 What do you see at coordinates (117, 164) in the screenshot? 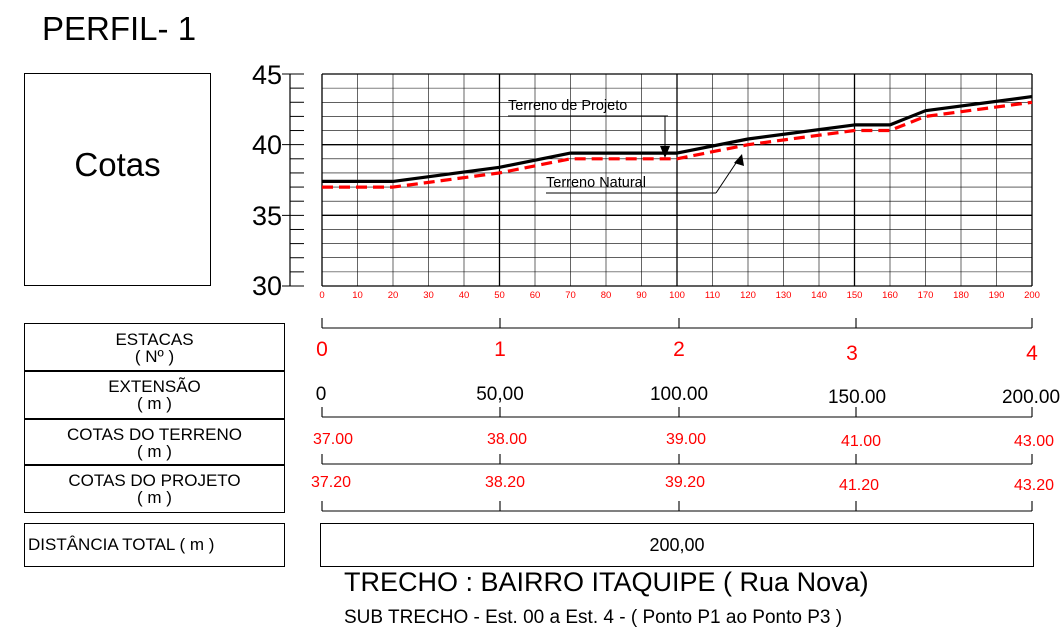
I see `y-axis-label: Cotas` at bounding box center [117, 164].